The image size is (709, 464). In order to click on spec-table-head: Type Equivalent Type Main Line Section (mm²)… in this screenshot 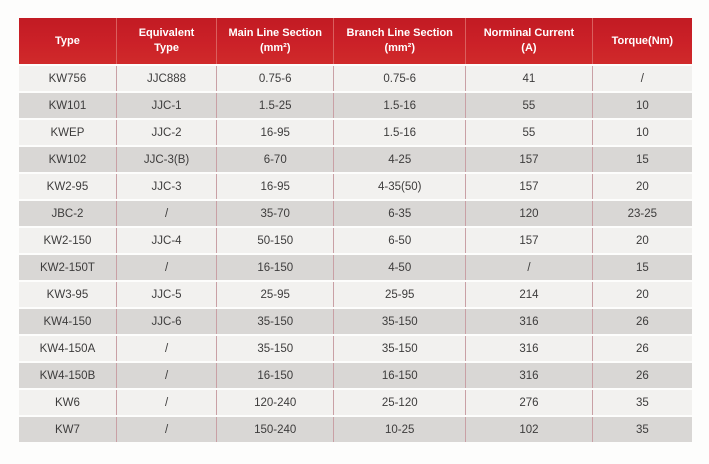, I will do `click(355, 41)`.